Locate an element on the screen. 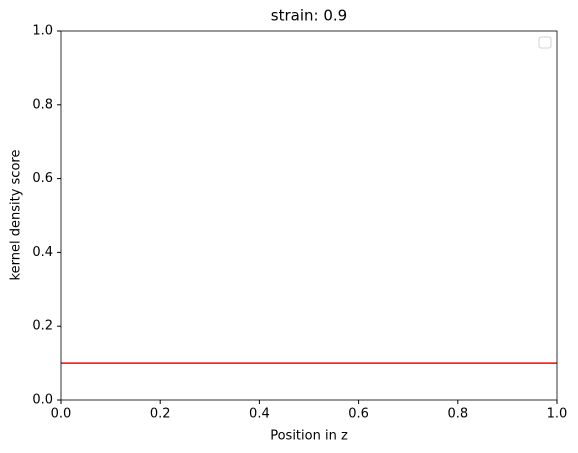 Image resolution: width=578 pixels, height=453 pixels. y-tick-label: 0.6 is located at coordinates (42, 178).